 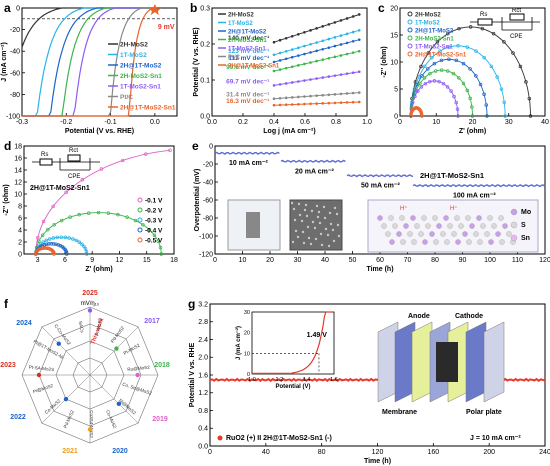 I want to click on legend-entry: Pt/C, so click(x=126, y=97).